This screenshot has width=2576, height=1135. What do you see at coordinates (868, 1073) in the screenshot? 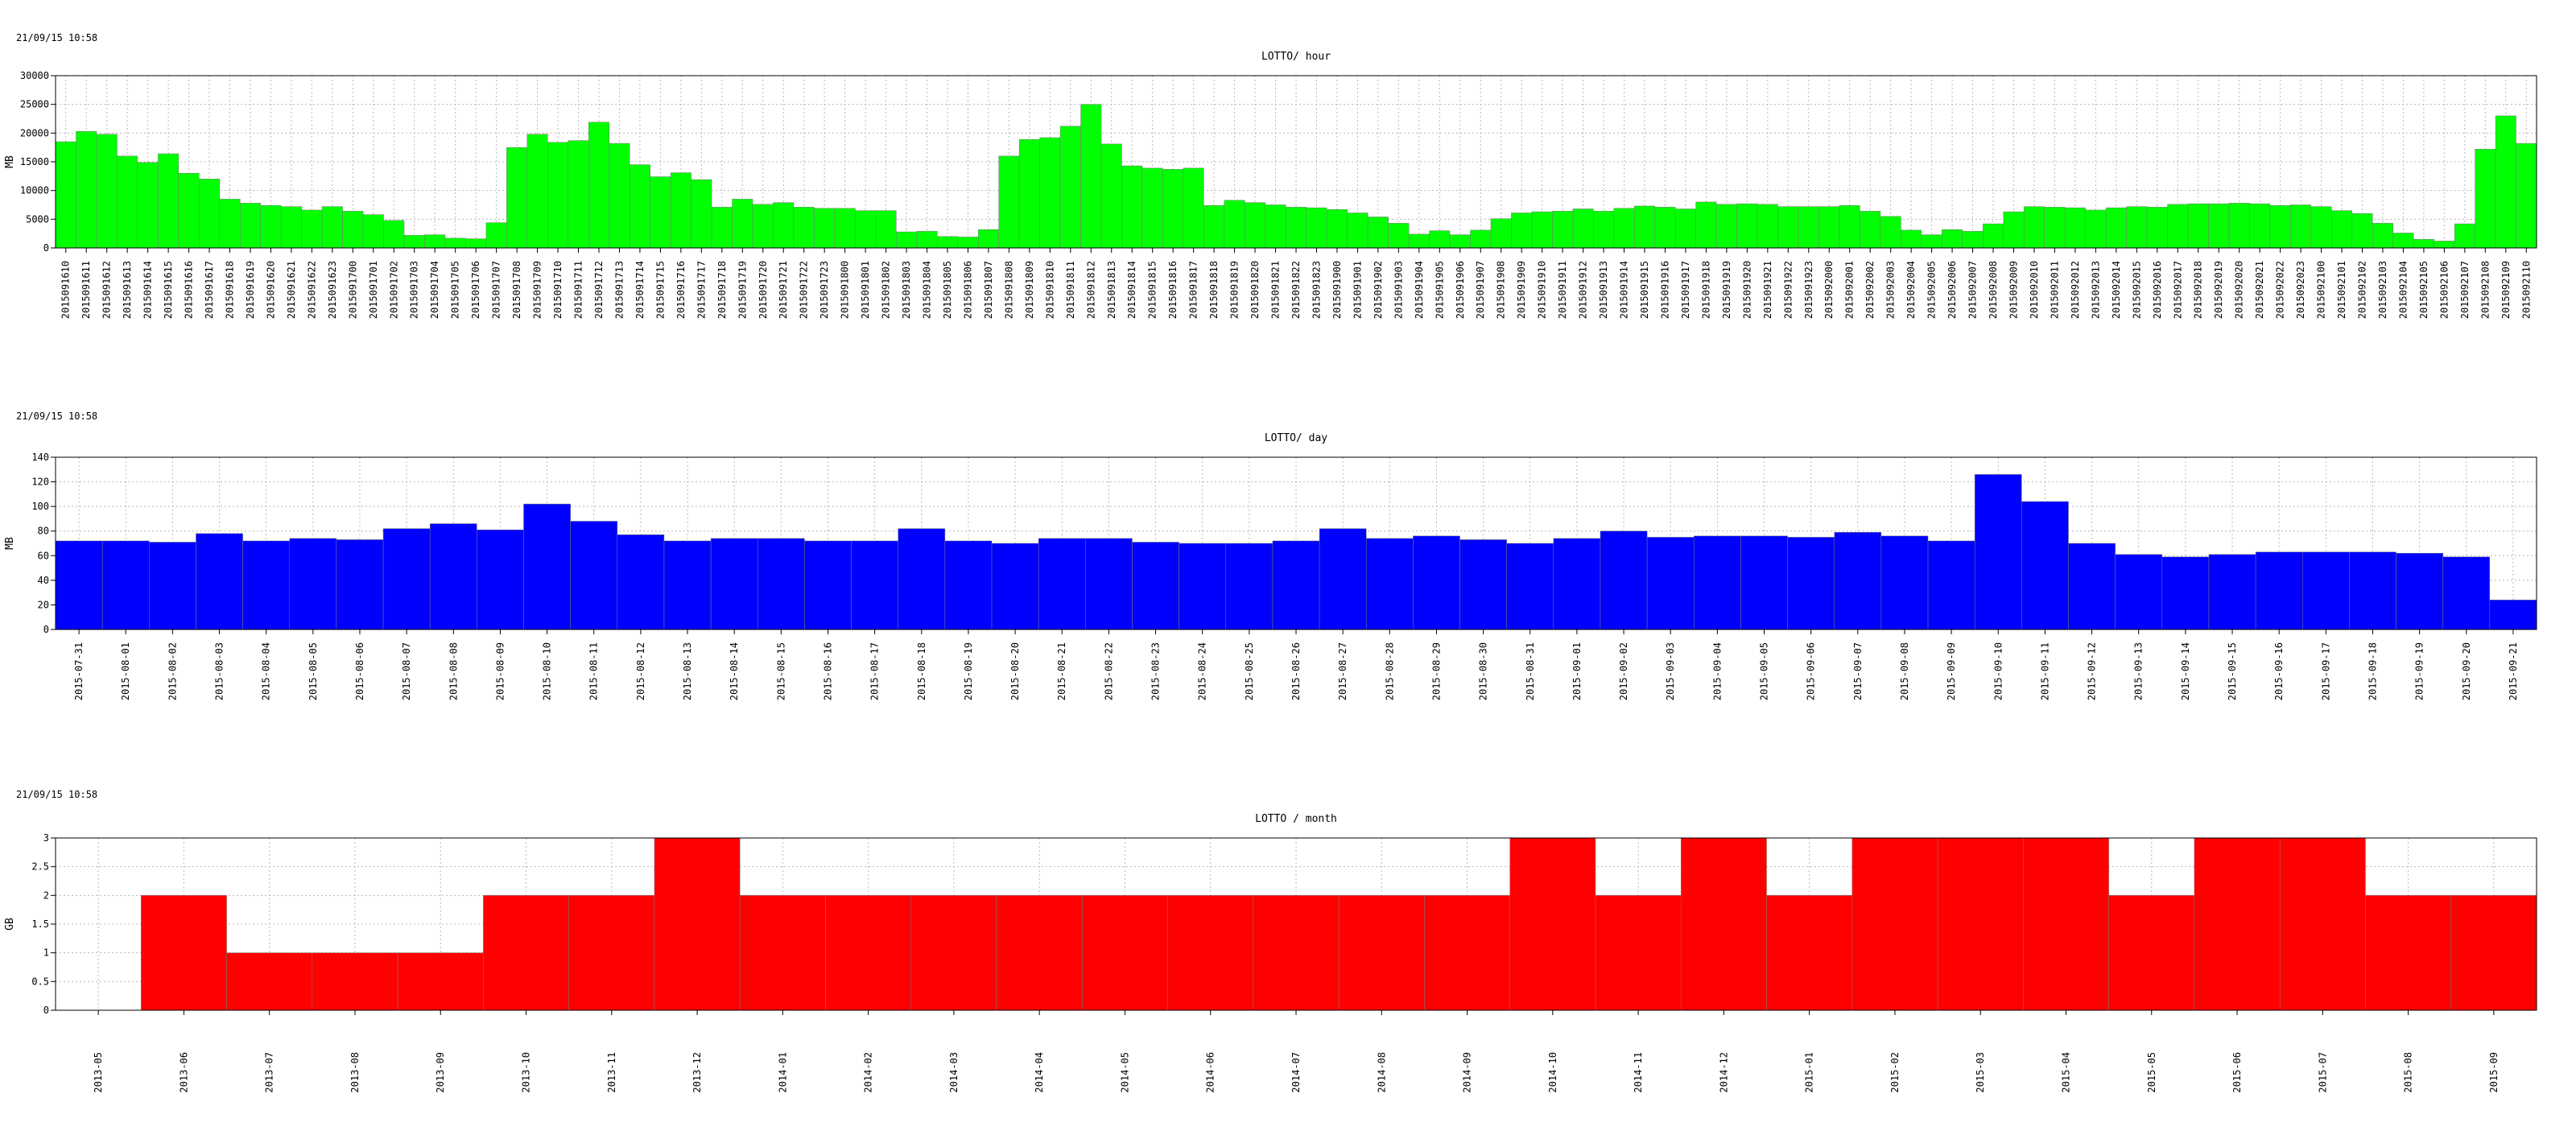
I see `monthly-x-tick-label: 2014-02` at bounding box center [868, 1073].